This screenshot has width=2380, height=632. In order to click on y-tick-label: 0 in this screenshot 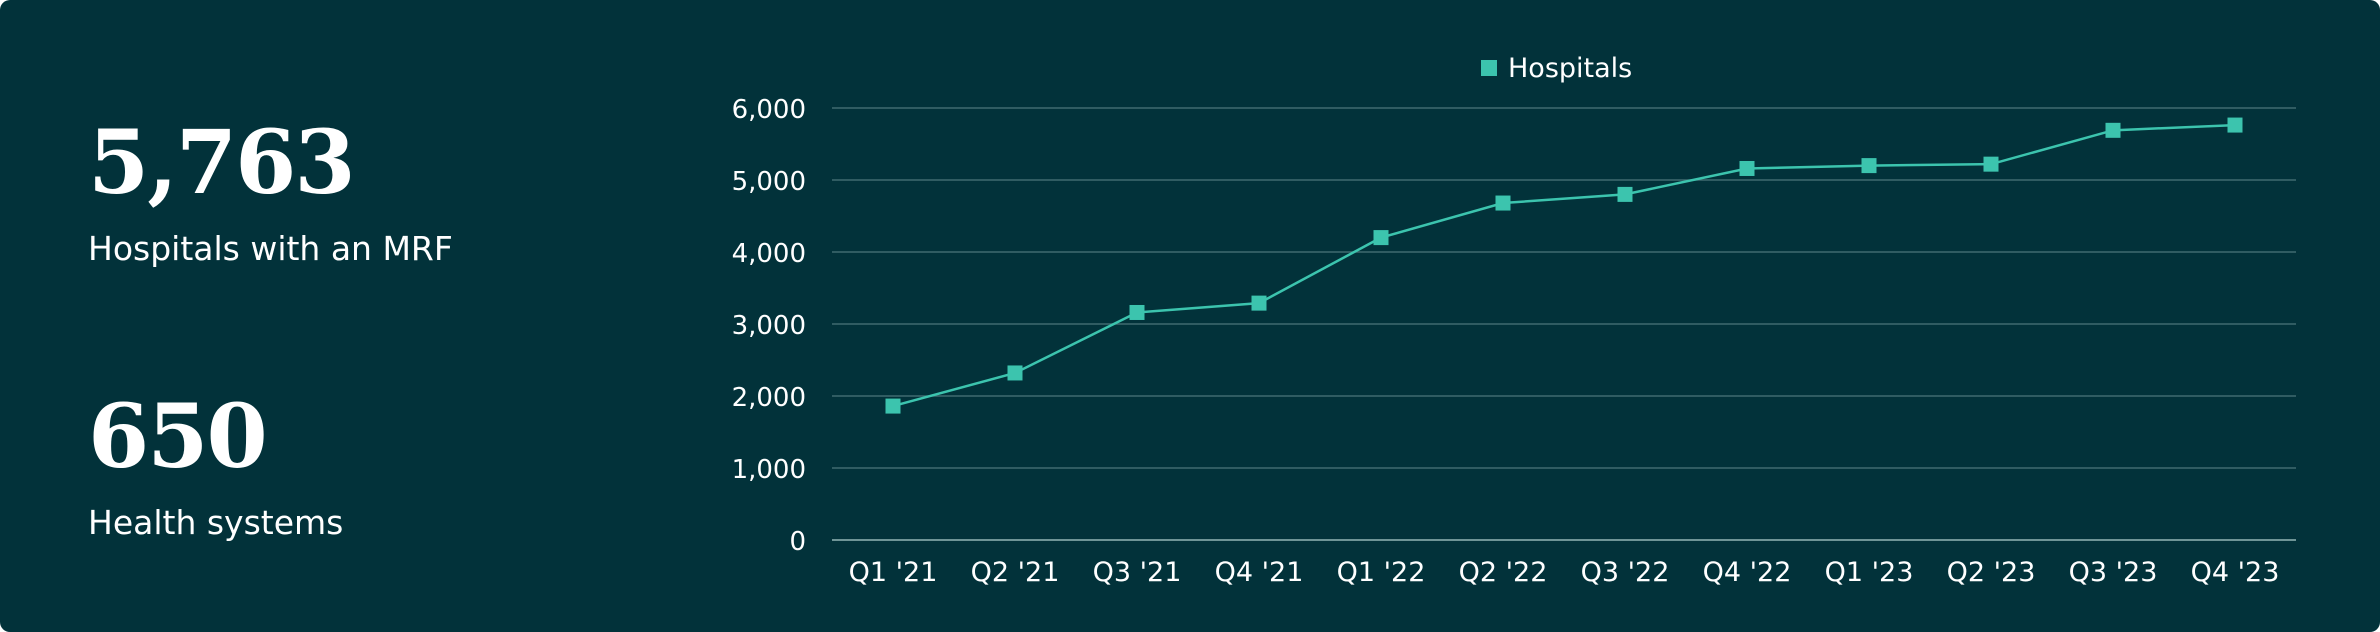, I will do `click(797, 542)`.